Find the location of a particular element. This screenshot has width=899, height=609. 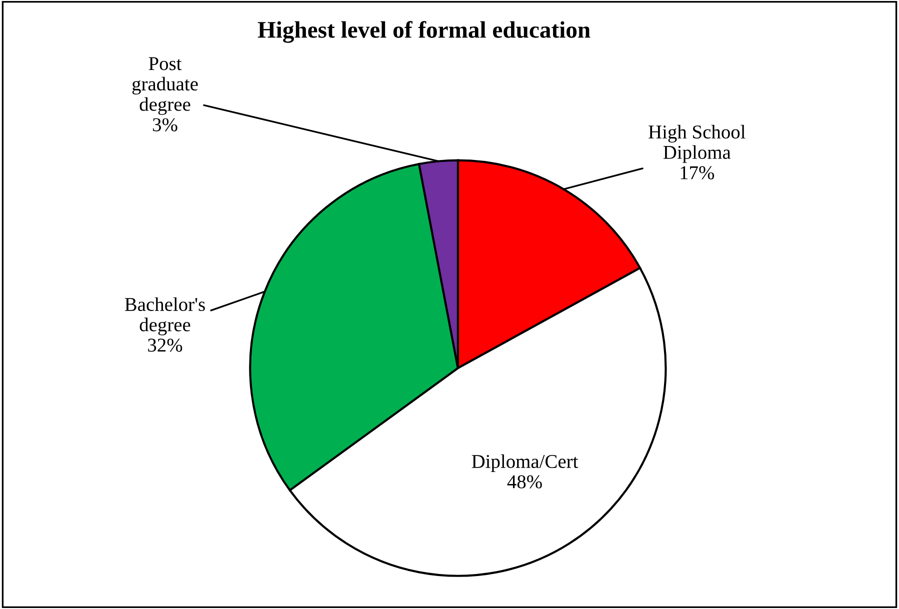

slice-label: Diploma/Cert is located at coordinates (525, 463).